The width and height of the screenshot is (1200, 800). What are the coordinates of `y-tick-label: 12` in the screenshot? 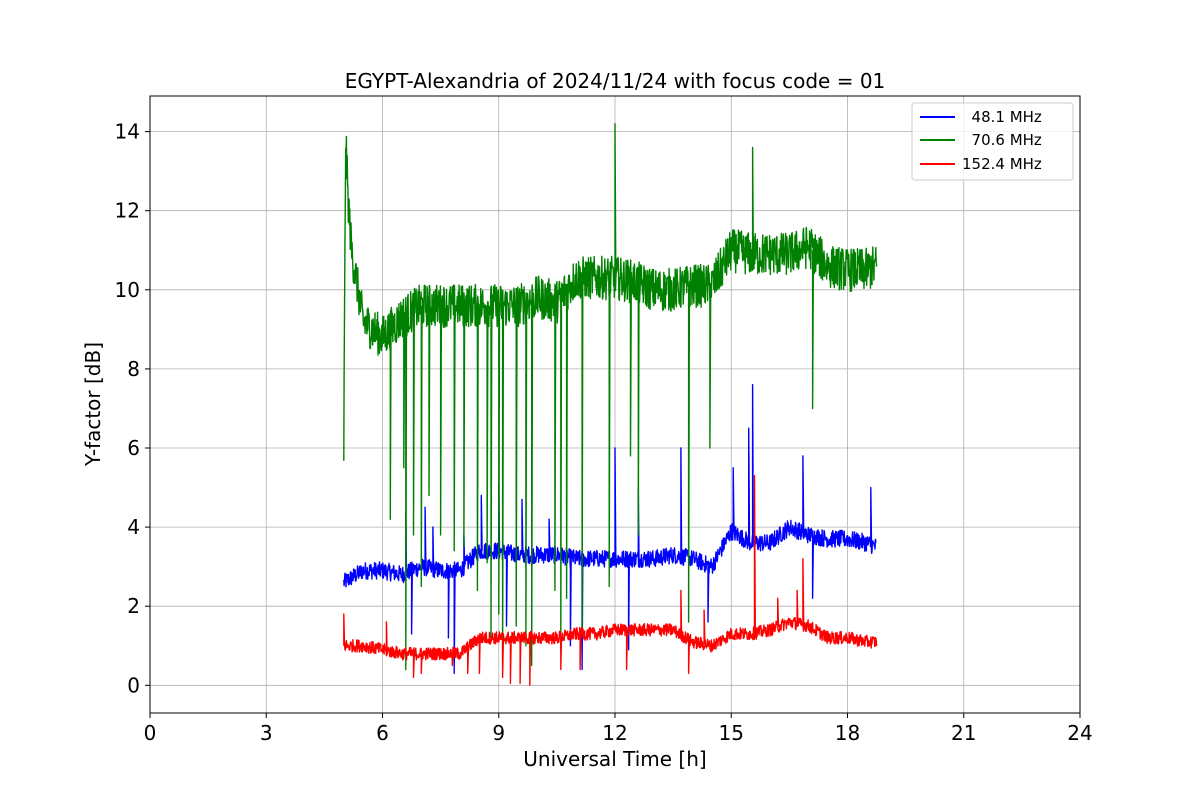 It's located at (127, 211).